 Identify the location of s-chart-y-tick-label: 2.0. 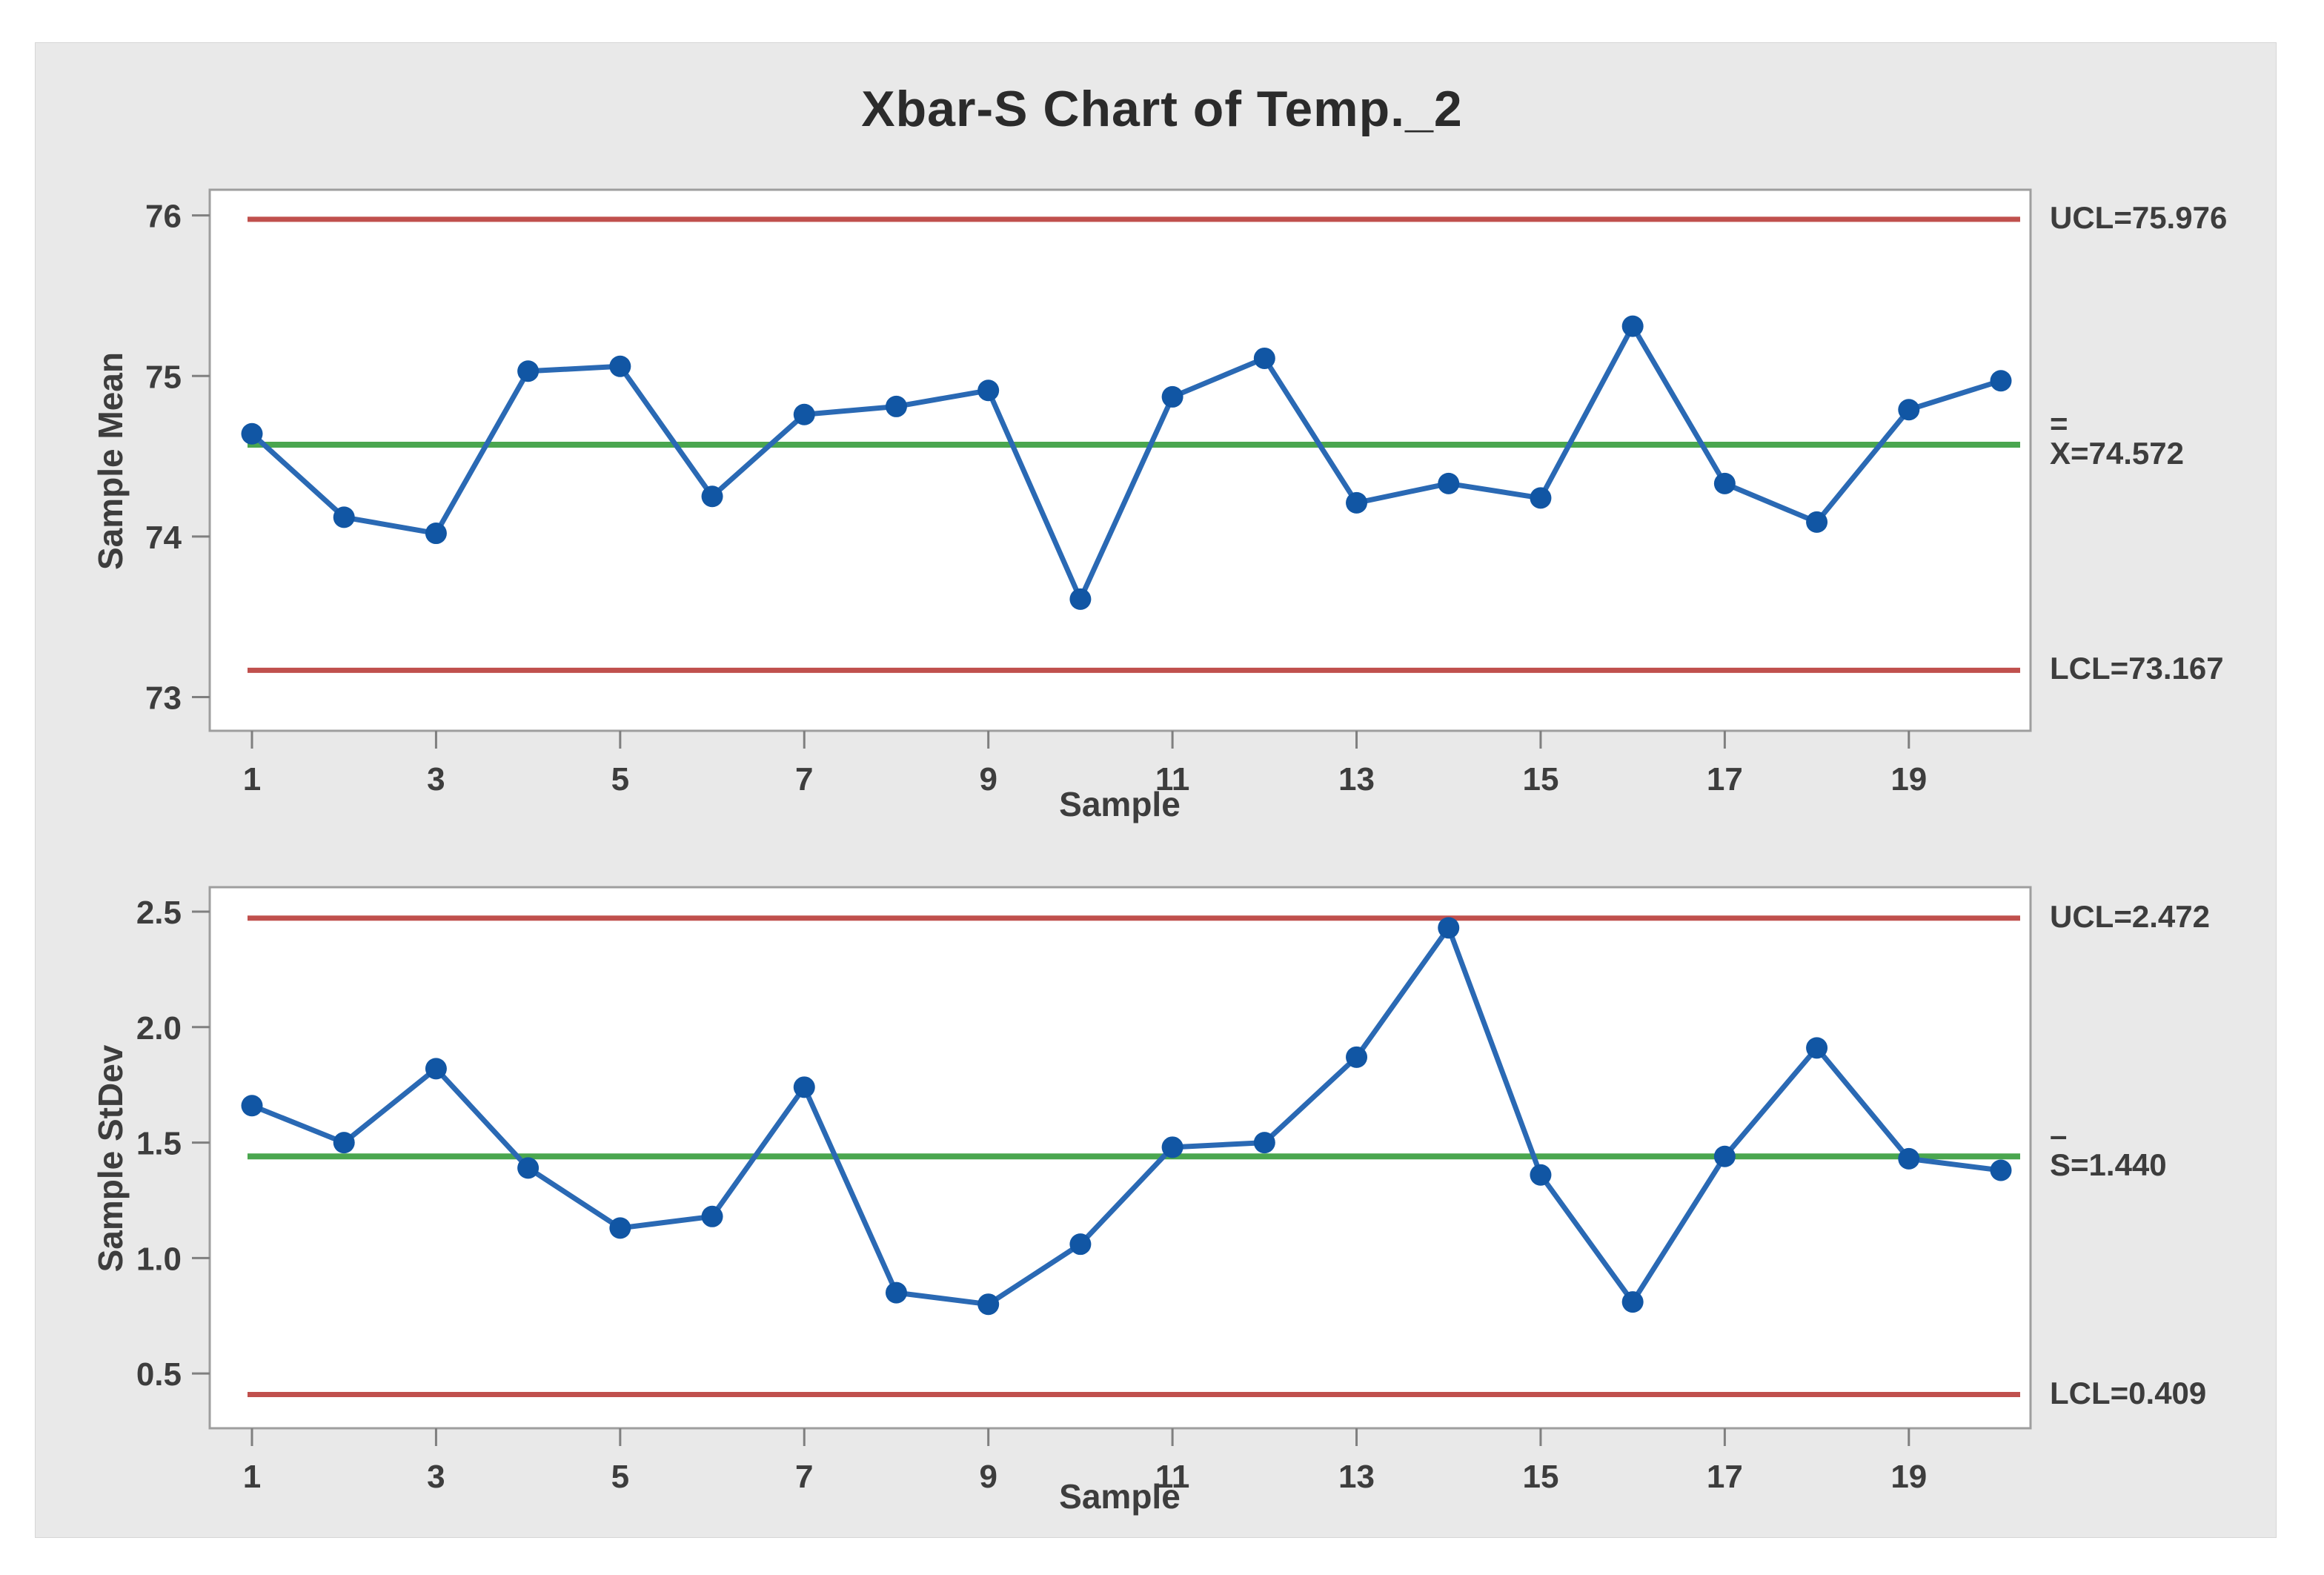
(159, 1029).